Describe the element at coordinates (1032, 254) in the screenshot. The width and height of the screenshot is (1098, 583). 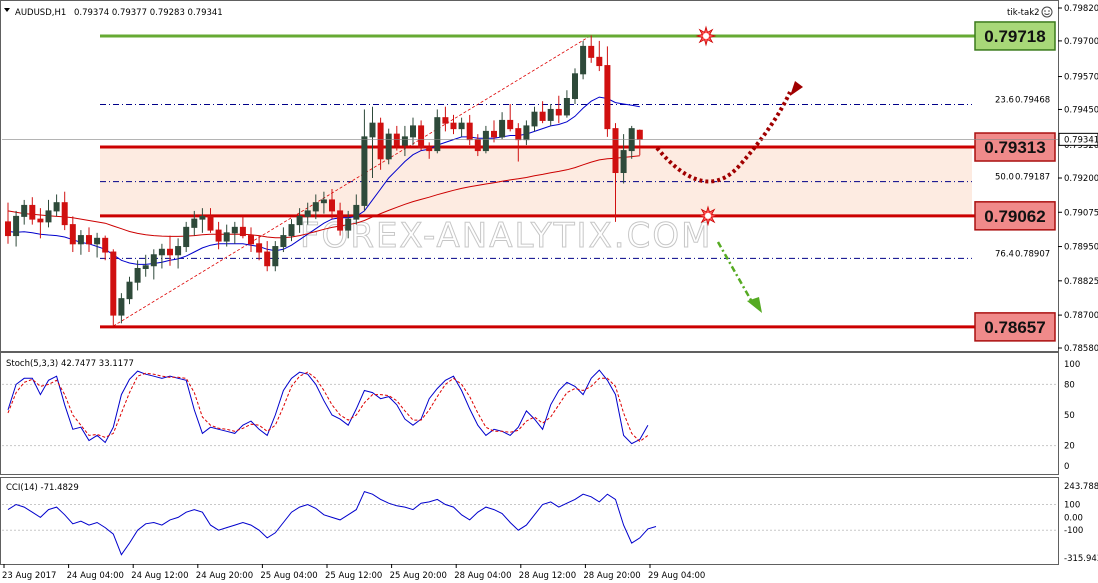
I see `fib-price-label: 0.78907` at that location.